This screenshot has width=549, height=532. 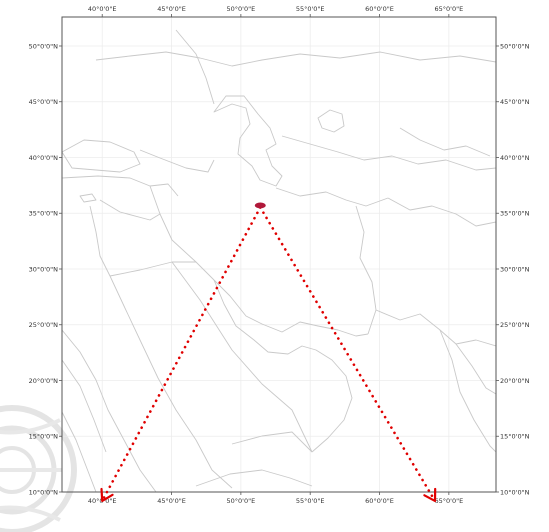 What do you see at coordinates (260, 205) in the screenshot?
I see `source-point-marker` at bounding box center [260, 205].